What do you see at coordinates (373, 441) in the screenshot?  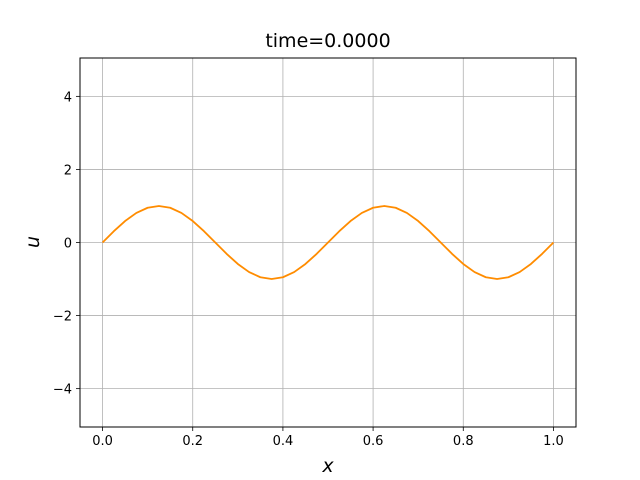 I see `x-tick-label: 0.6` at bounding box center [373, 441].